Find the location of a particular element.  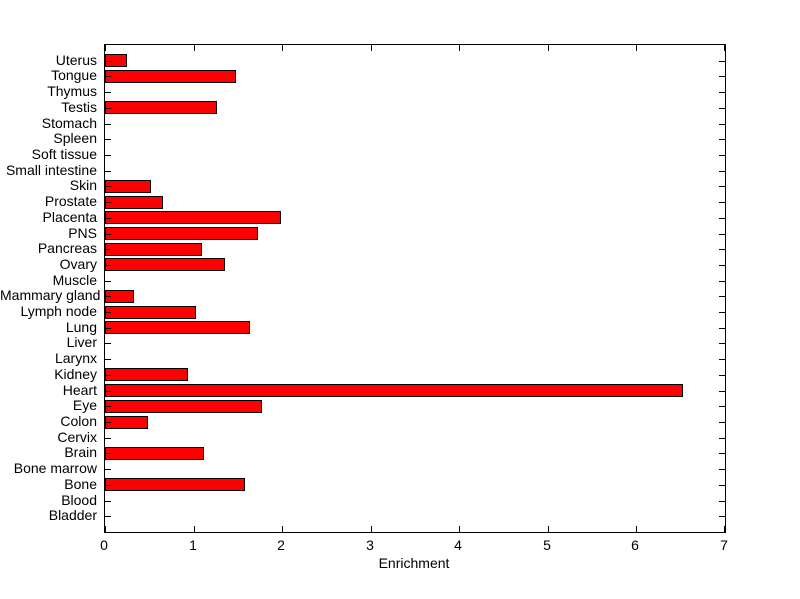

x-tick-label-5: 5 is located at coordinates (547, 545).